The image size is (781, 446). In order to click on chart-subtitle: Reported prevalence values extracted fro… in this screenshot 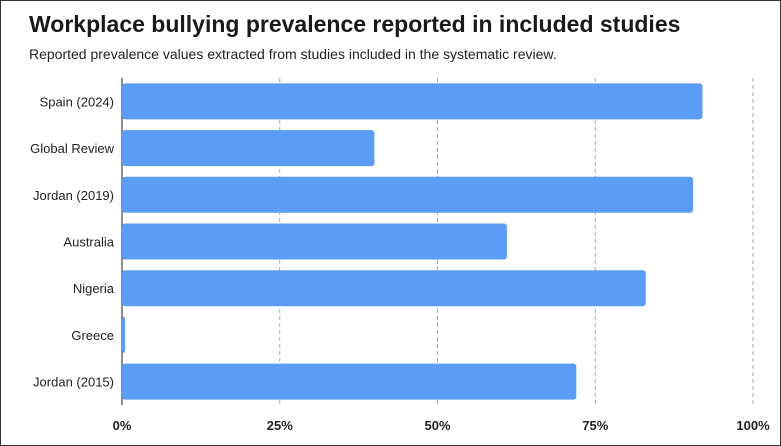, I will do `click(293, 54)`.